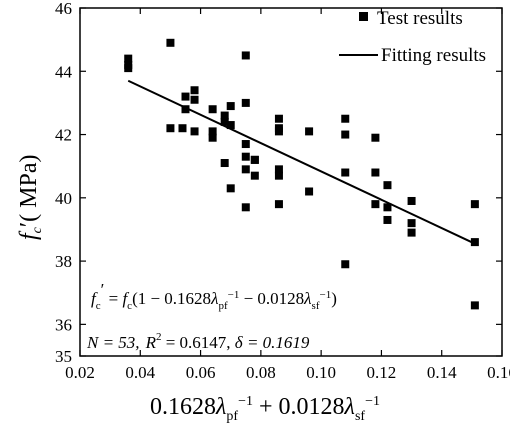 The width and height of the screenshot is (510, 427). What do you see at coordinates (63, 261) in the screenshot?
I see `y-tick-label: 38` at bounding box center [63, 261].